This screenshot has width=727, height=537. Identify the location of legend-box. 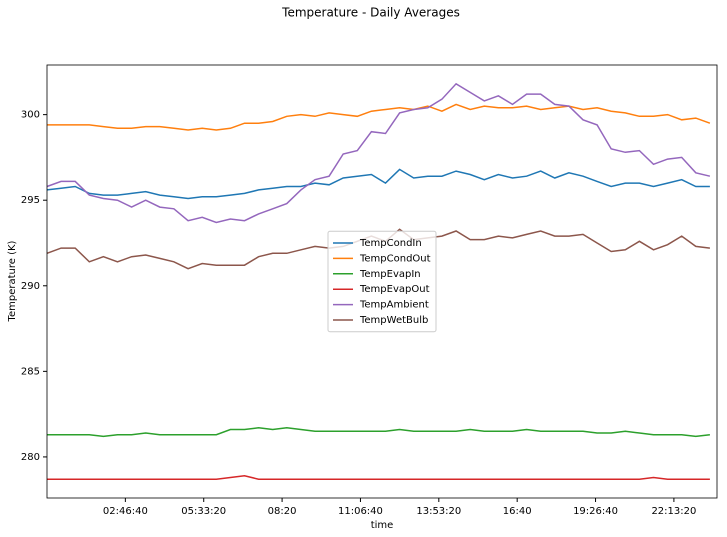
(382, 281).